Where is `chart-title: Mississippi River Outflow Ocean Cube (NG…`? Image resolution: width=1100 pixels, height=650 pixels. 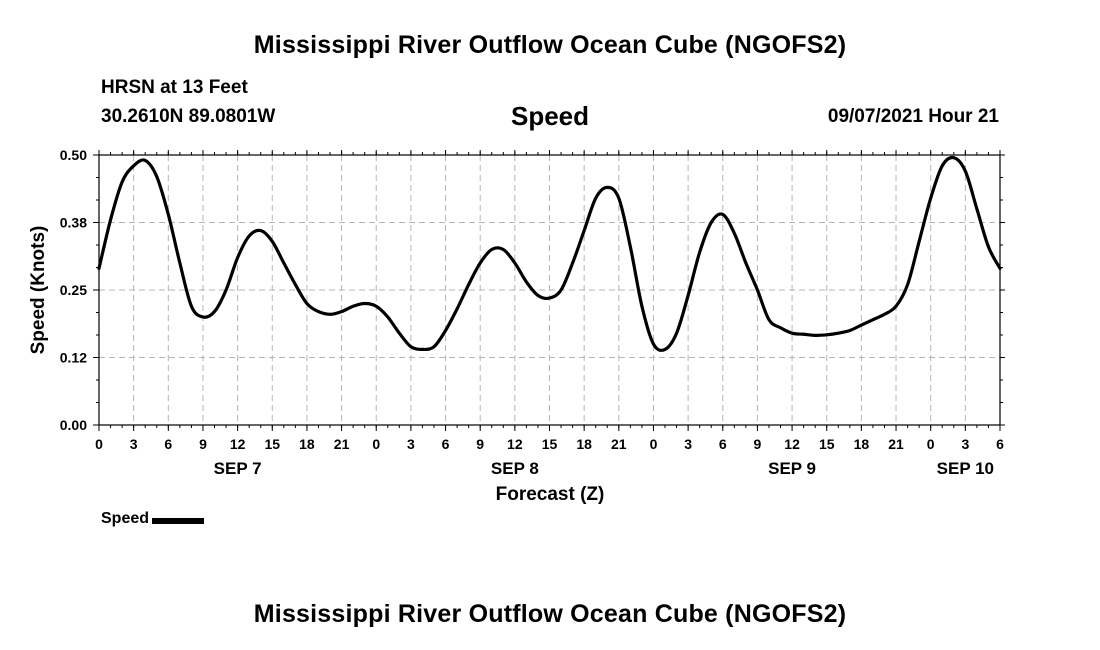
chart-title: Mississippi River Outflow Ocean Cube (NG… is located at coordinates (550, 45).